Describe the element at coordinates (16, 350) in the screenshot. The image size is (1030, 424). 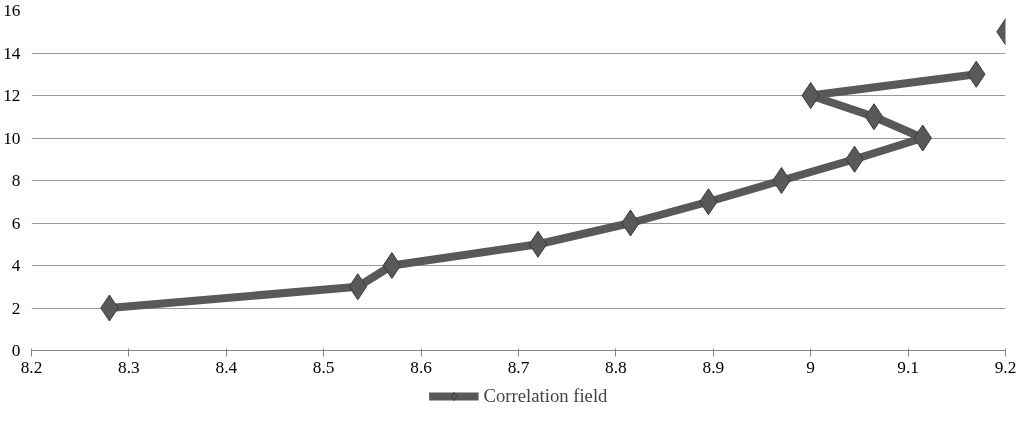
I see `y-tick-label: 0` at that location.